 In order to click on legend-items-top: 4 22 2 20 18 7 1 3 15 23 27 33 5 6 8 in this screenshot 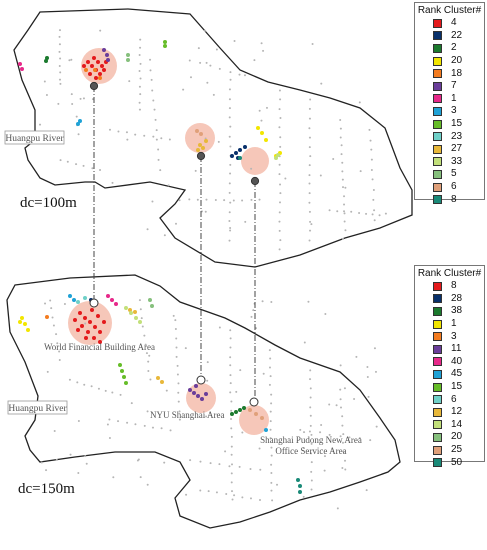, I will do `click(449, 111)`.